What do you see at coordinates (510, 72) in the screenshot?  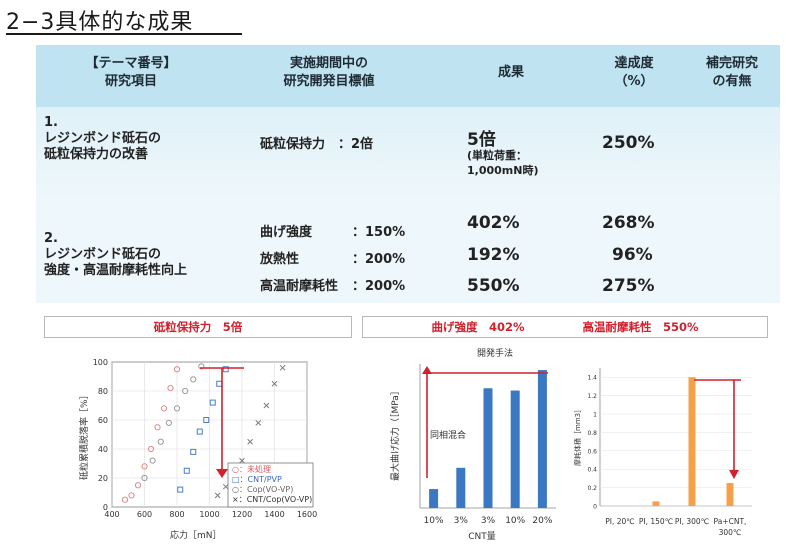 I see `header-result: 成果` at bounding box center [510, 72].